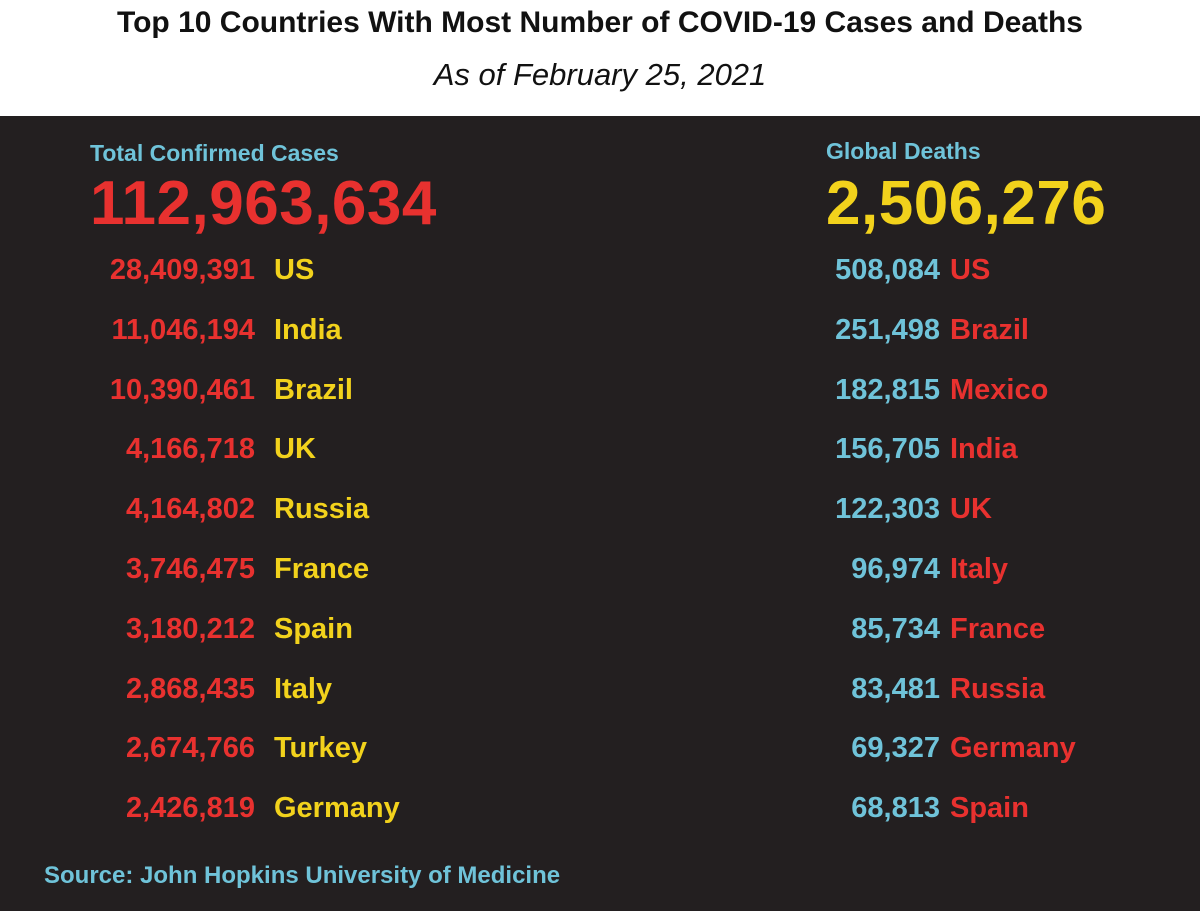  Describe the element at coordinates (263, 203) in the screenshot. I see `cases-total: 112,963,634` at that location.